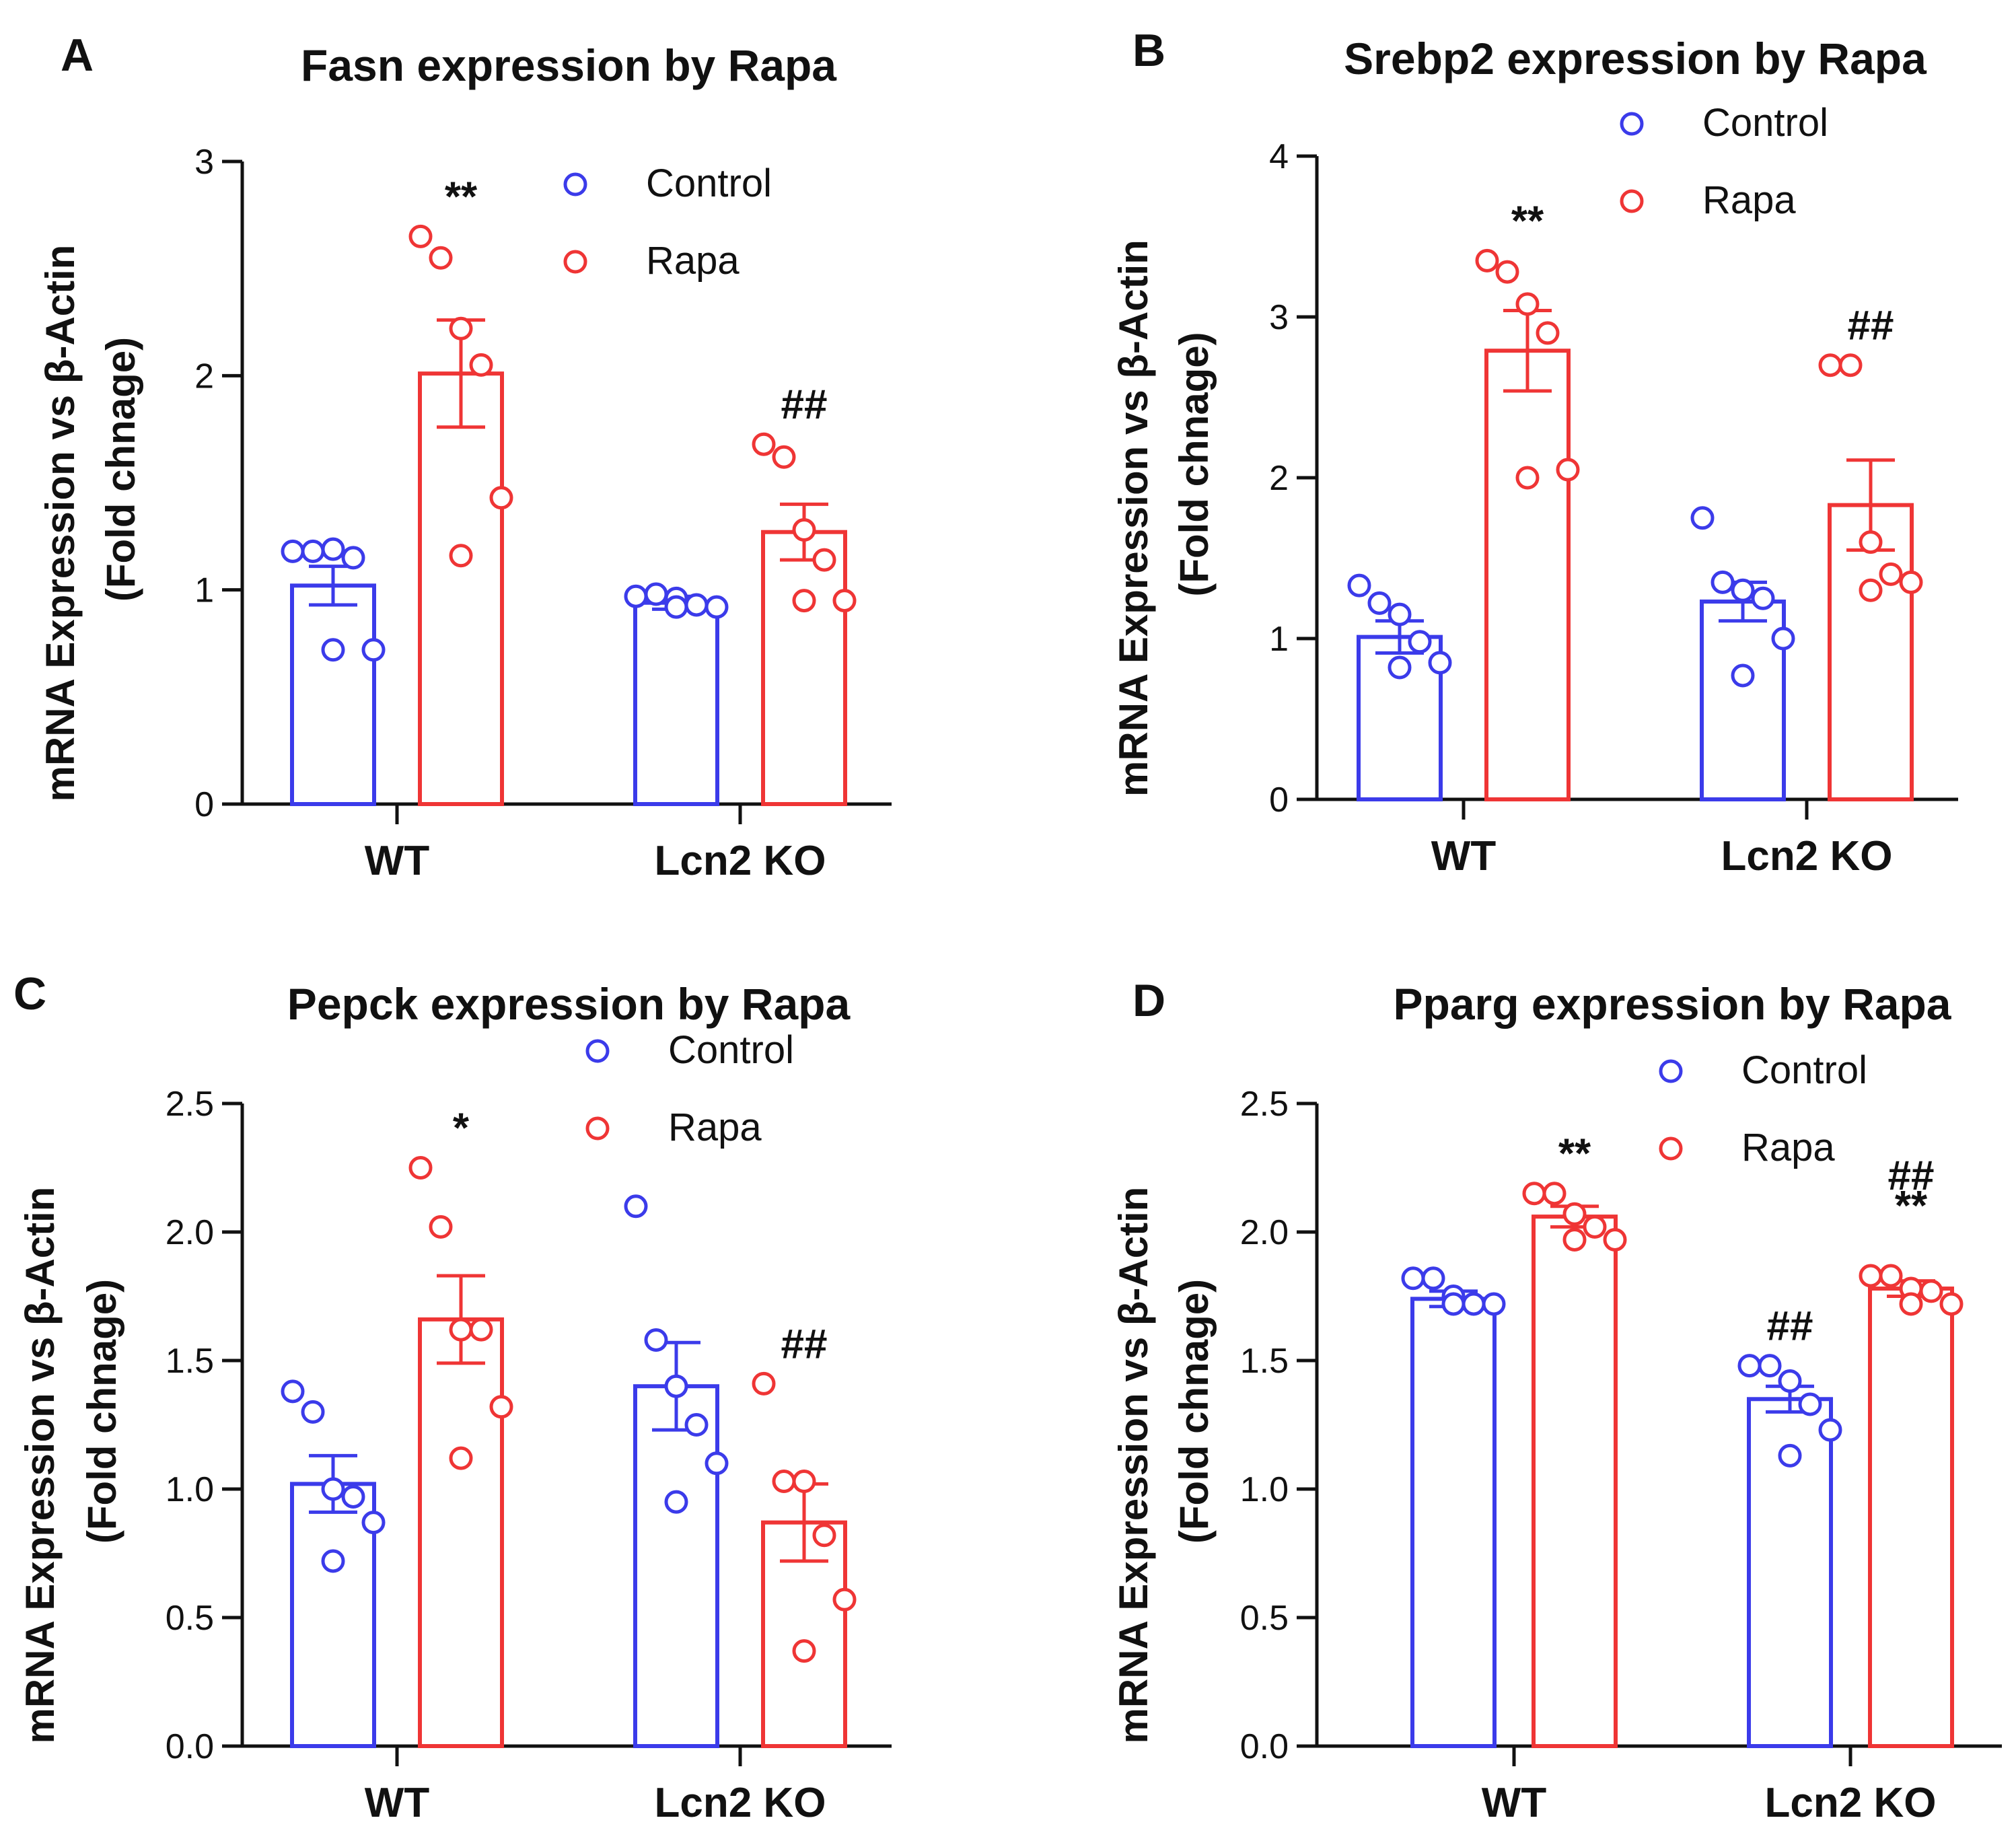  What do you see at coordinates (1635, 58) in the screenshot?
I see `chart-title: Srebp2 expression by Rapa` at bounding box center [1635, 58].